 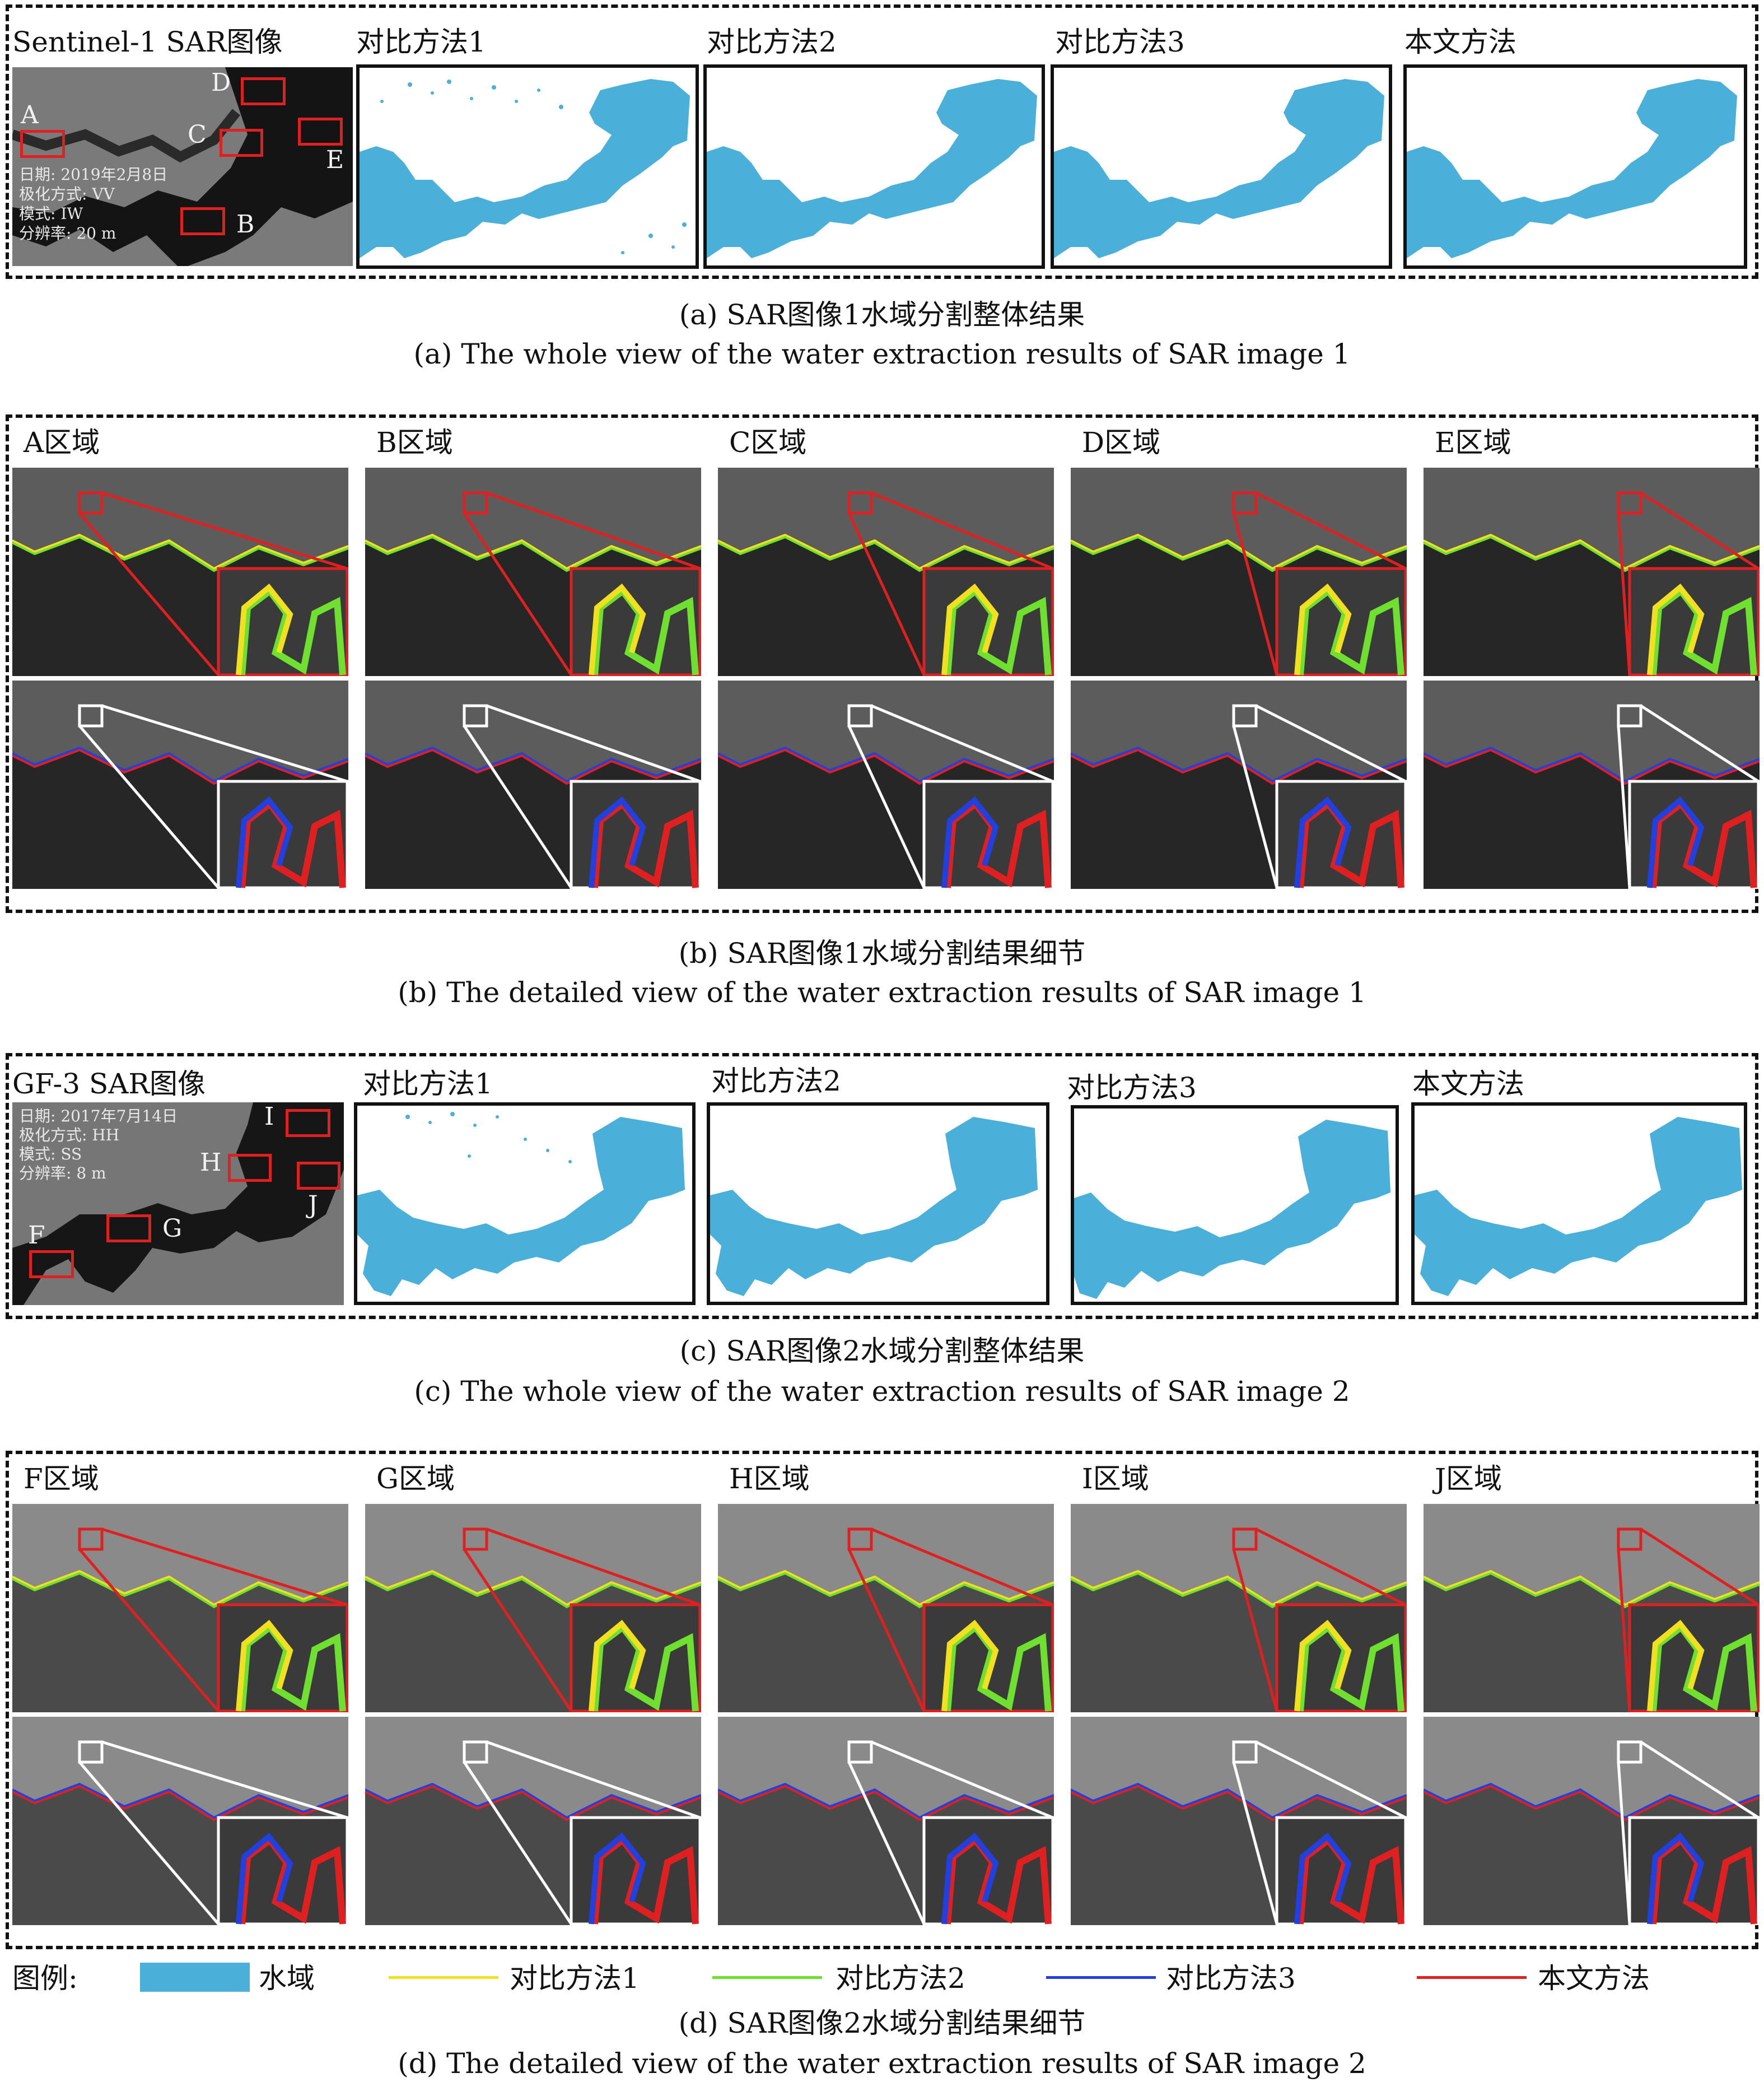 I want to click on legend-method1-line, so click(x=444, y=1978).